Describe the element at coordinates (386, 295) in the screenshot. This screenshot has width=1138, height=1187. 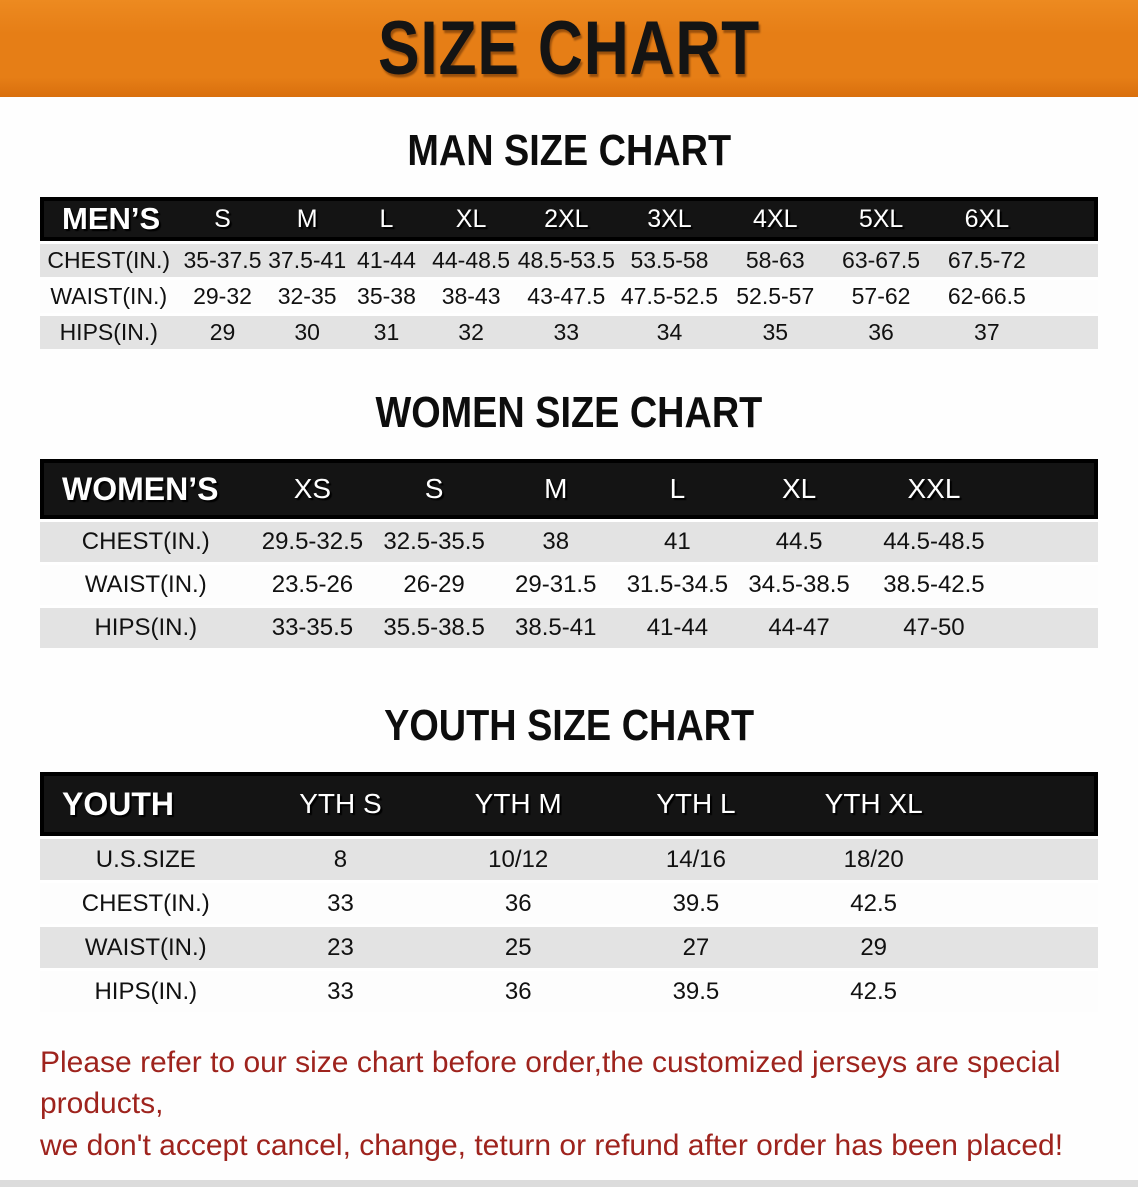
I see `men-size-value: 35-38` at that location.